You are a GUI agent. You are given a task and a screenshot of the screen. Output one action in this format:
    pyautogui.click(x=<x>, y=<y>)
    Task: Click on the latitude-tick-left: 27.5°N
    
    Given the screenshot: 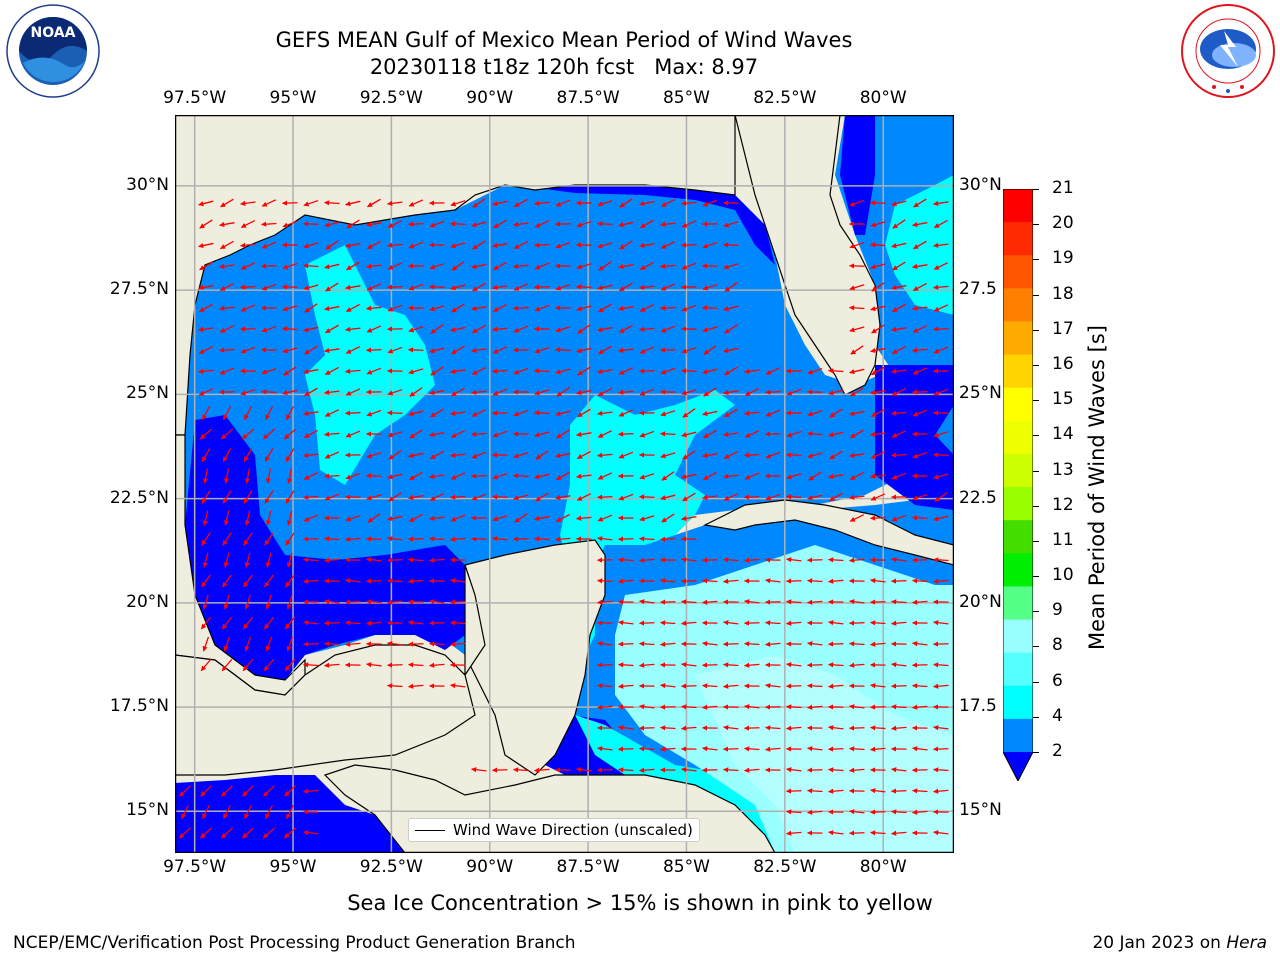 What is the action you would take?
    pyautogui.click(x=139, y=289)
    